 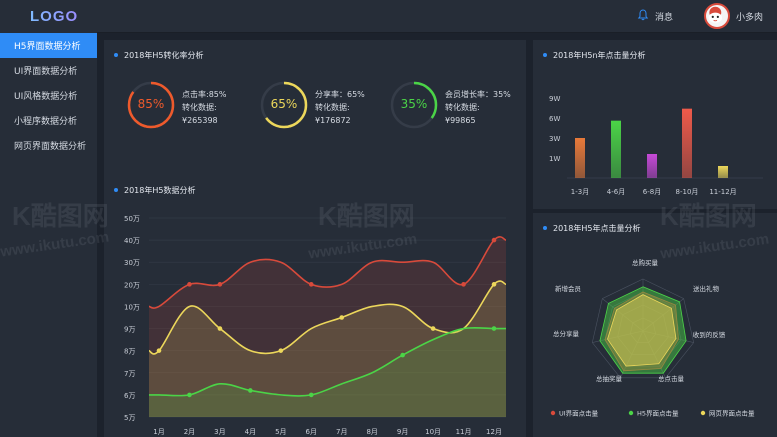 I want to click on y-tick-label: 40万, so click(x=132, y=241).